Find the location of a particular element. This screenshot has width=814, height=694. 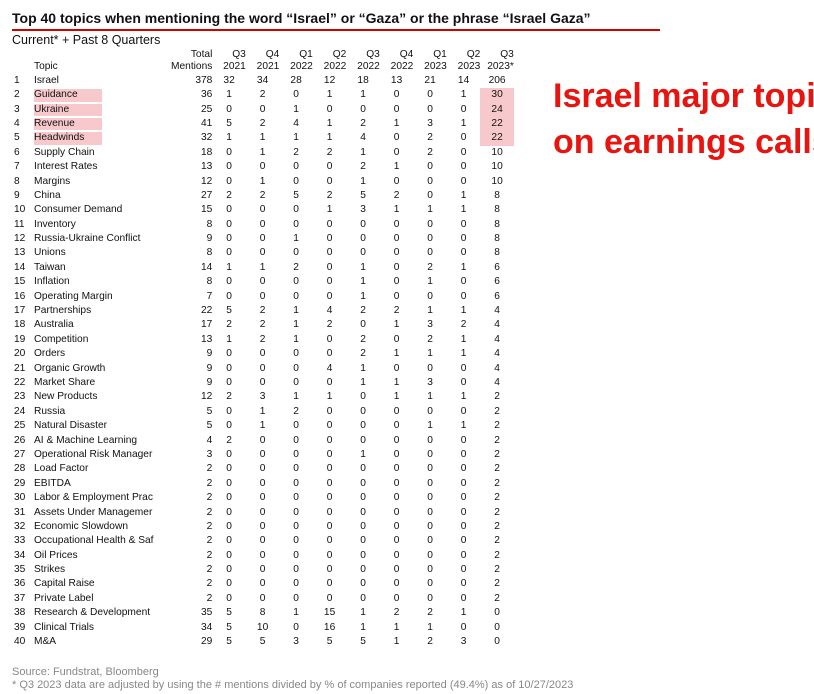

table-row: 18 Australia 17 2 2 1 2 0 1 3 2 4 is located at coordinates (264, 325).